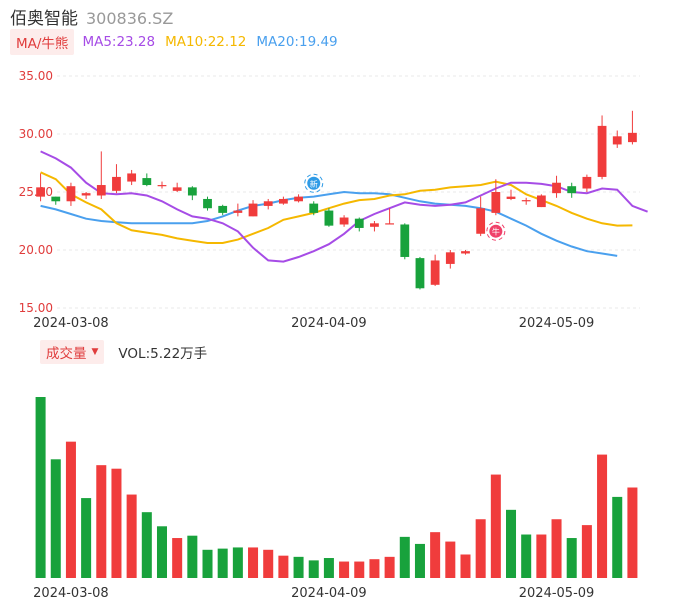 Image resolution: width=686 pixels, height=606 pixels. I want to click on y-tick-label: 15.00, so click(36, 308).